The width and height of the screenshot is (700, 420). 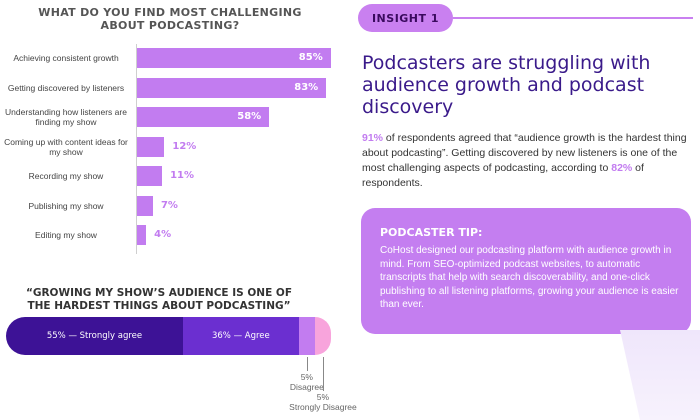 What do you see at coordinates (660, 375) in the screenshot?
I see `decorative-shadow` at bounding box center [660, 375].